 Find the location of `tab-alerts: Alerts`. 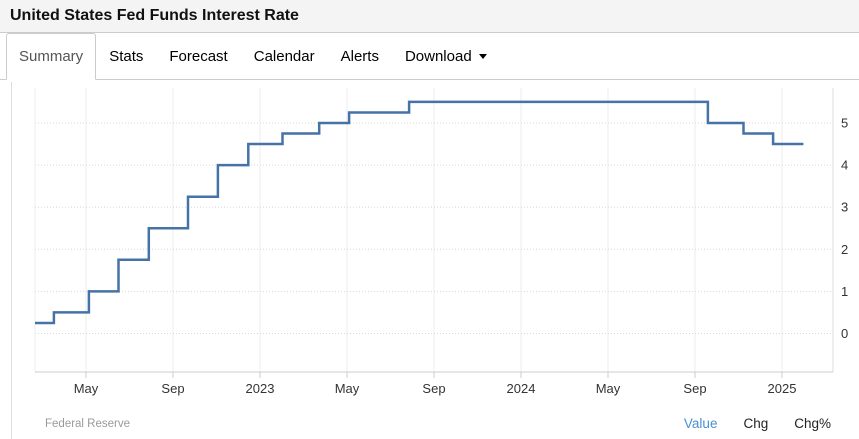

tab-alerts: Alerts is located at coordinates (360, 56).